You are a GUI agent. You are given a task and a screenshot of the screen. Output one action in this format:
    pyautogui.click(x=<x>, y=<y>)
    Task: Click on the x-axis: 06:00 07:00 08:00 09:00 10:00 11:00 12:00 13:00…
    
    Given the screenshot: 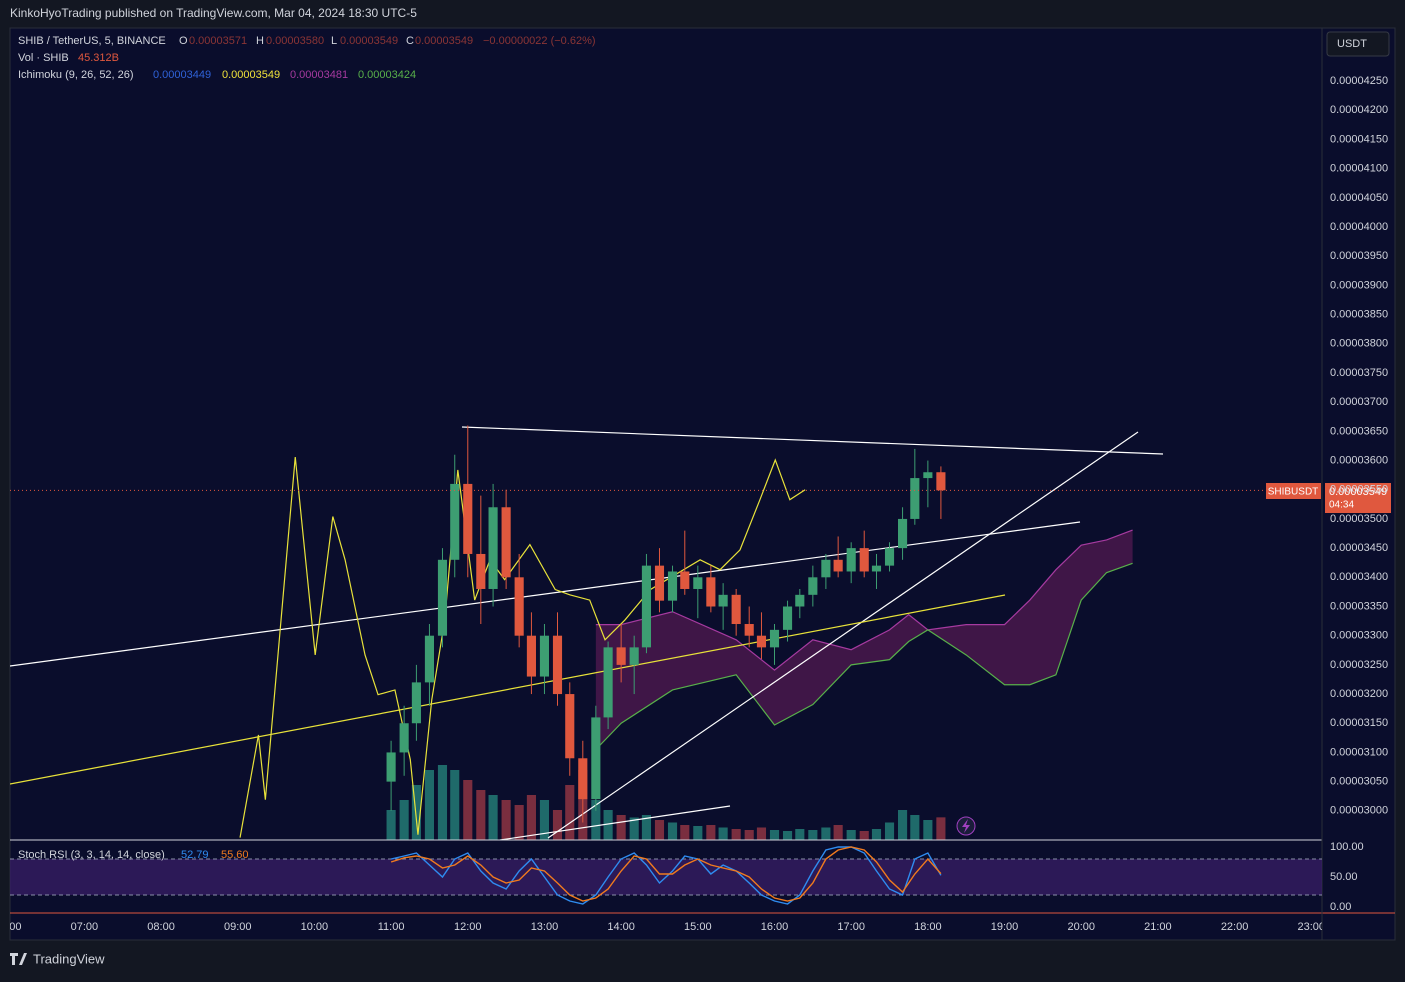 What is the action you would take?
    pyautogui.click(x=662, y=927)
    